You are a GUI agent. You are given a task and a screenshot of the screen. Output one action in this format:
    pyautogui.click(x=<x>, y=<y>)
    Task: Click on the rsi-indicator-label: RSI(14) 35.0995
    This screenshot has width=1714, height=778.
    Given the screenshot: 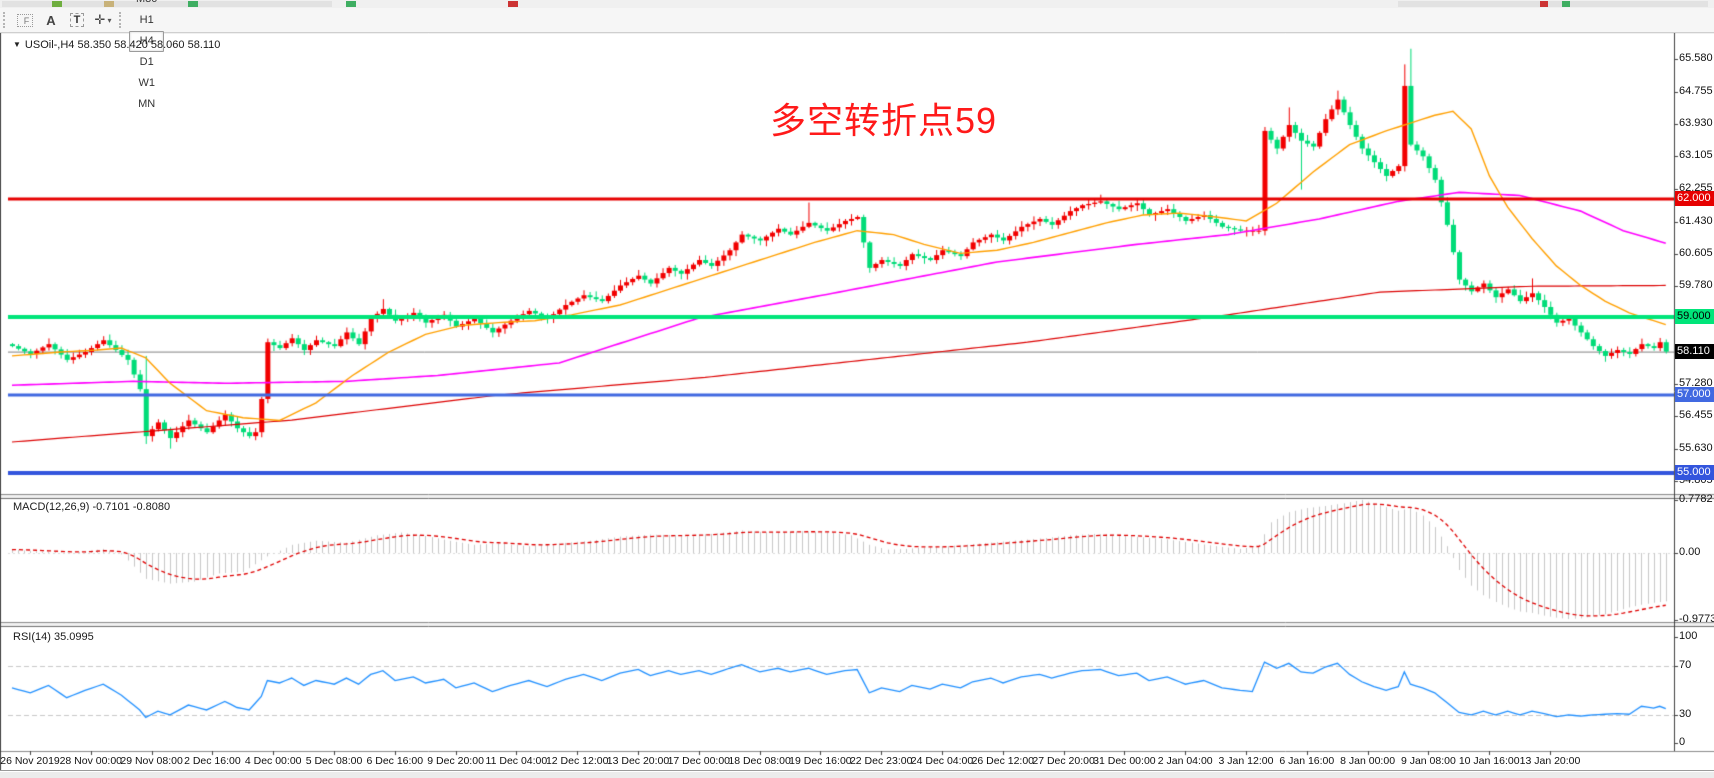 What is the action you would take?
    pyautogui.click(x=53, y=637)
    